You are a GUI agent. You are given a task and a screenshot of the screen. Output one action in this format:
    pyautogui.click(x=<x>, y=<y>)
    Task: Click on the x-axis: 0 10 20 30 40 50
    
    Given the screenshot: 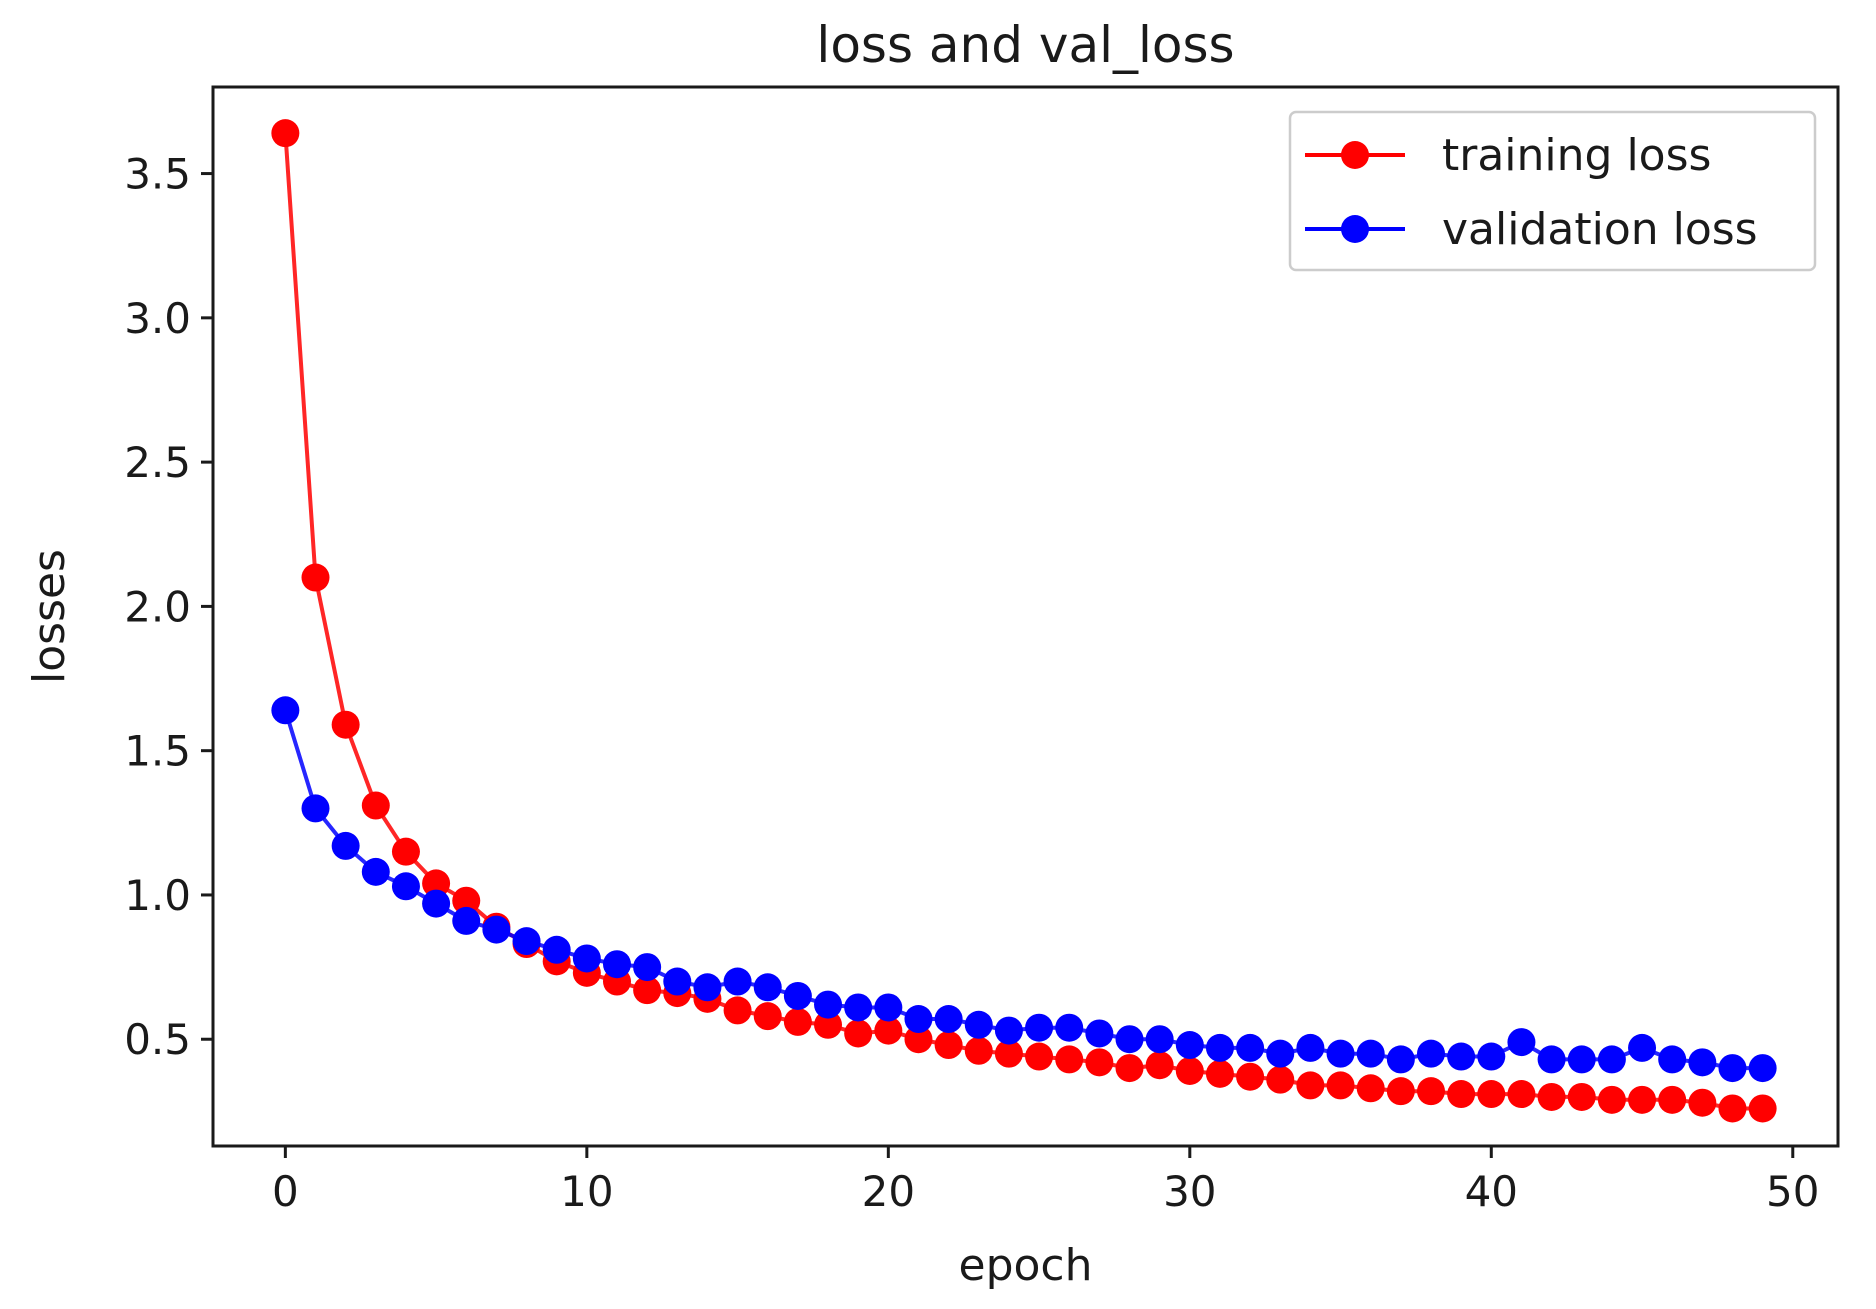 What is the action you would take?
    pyautogui.click(x=1046, y=1181)
    